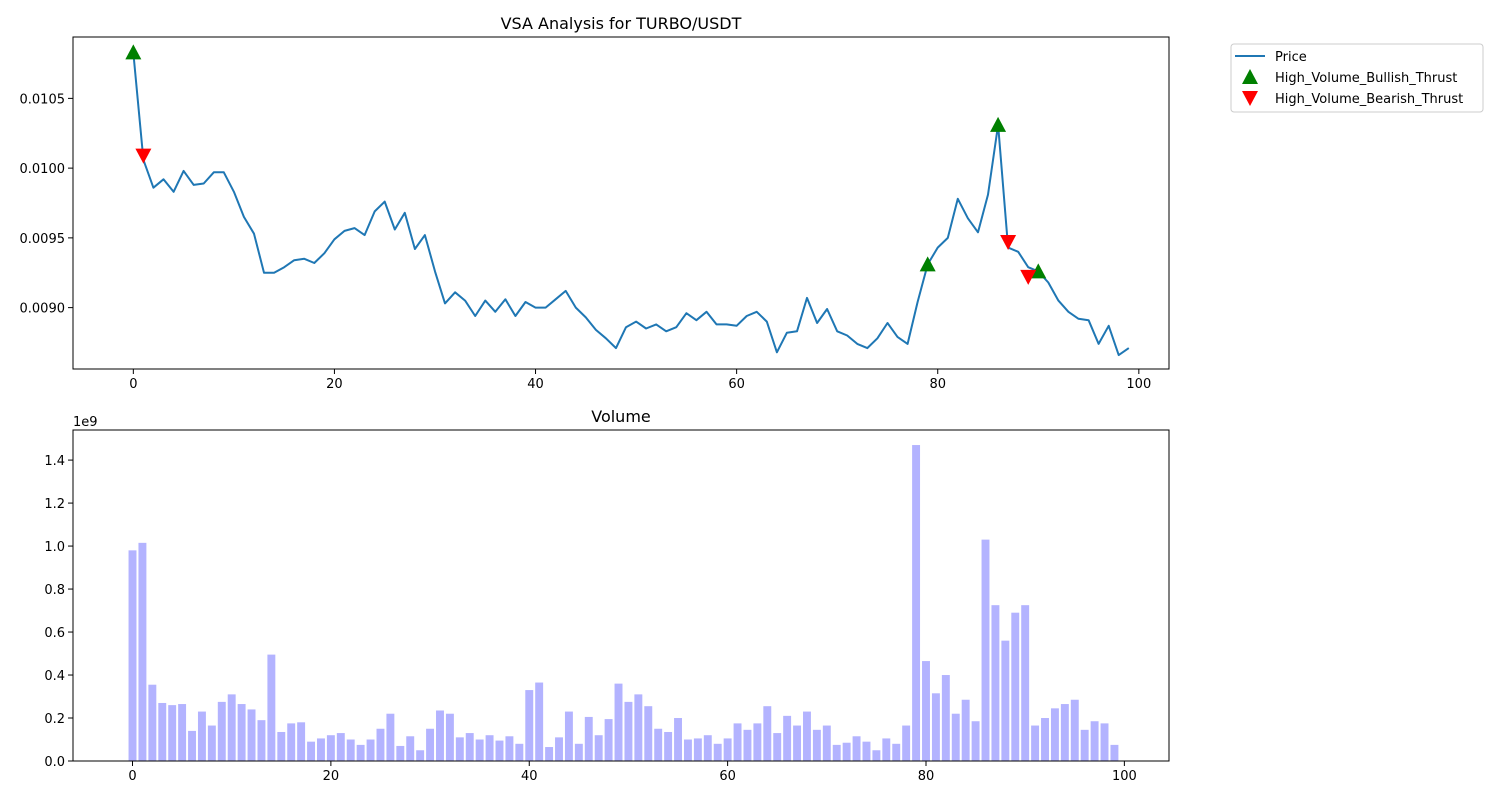 This screenshot has width=1500, height=800. What do you see at coordinates (54, 504) in the screenshot?
I see `volume-y-tick-label: 1.2` at bounding box center [54, 504].